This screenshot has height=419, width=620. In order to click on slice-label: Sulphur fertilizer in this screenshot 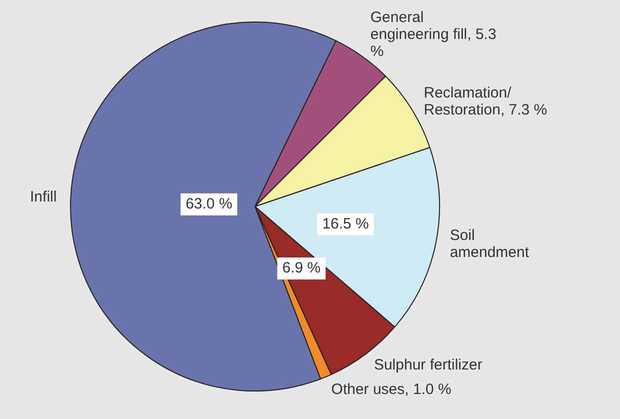, I will do `click(428, 365)`.